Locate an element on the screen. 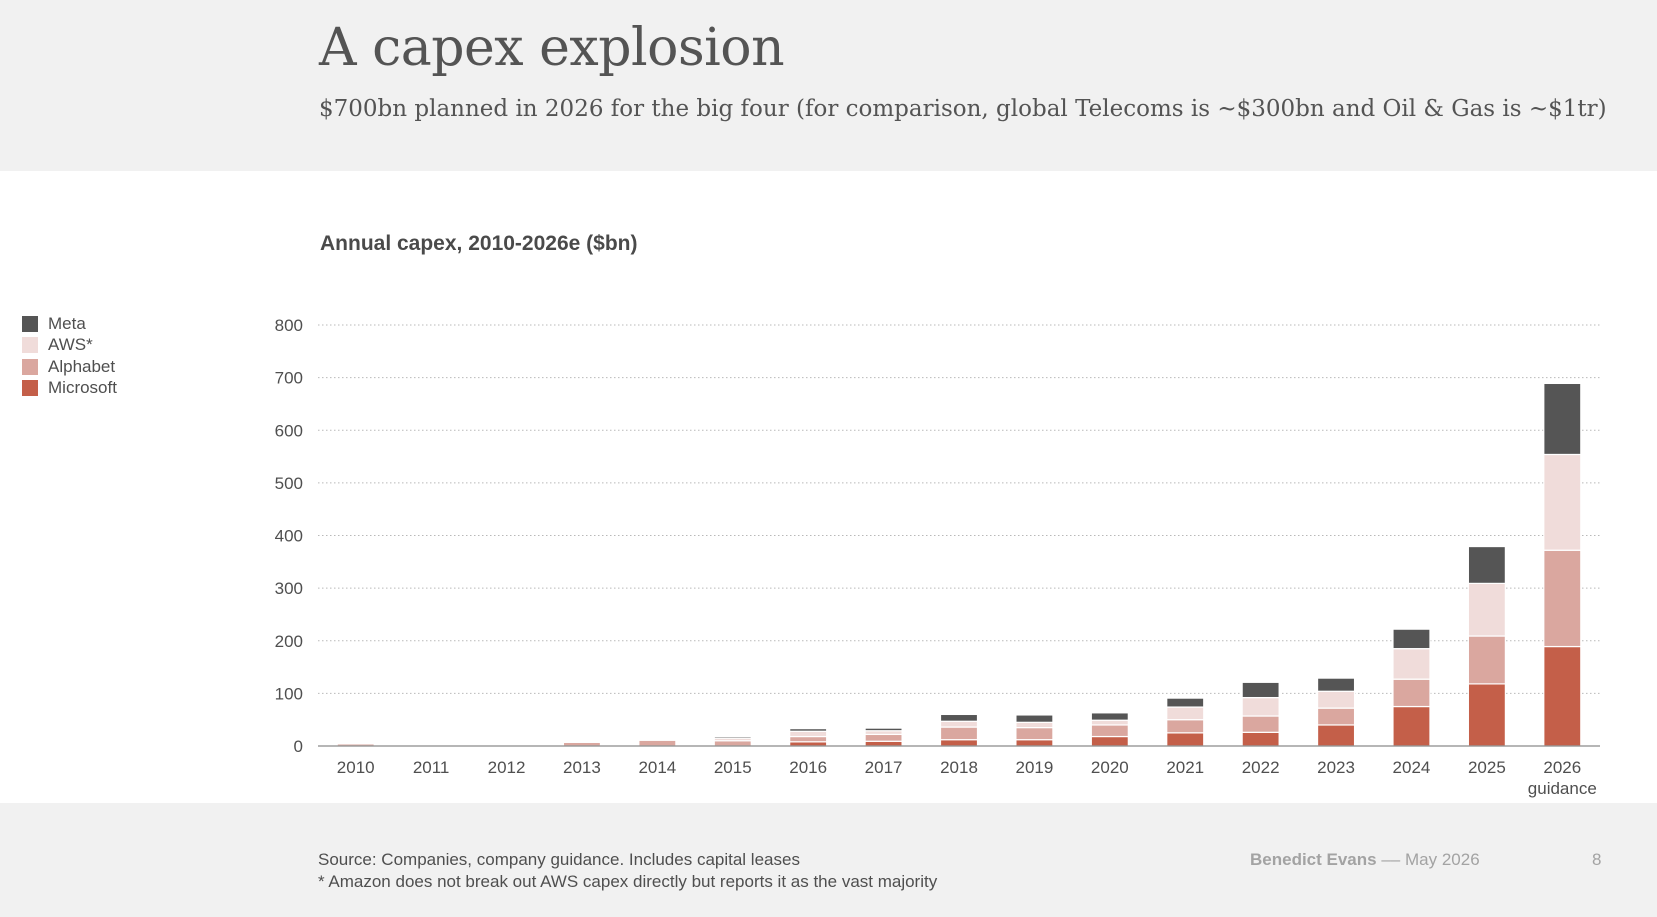 Image resolution: width=1657 pixels, height=917 pixels. chart-title: Annual capex, 2010-2026e ($bn) is located at coordinates (479, 243).